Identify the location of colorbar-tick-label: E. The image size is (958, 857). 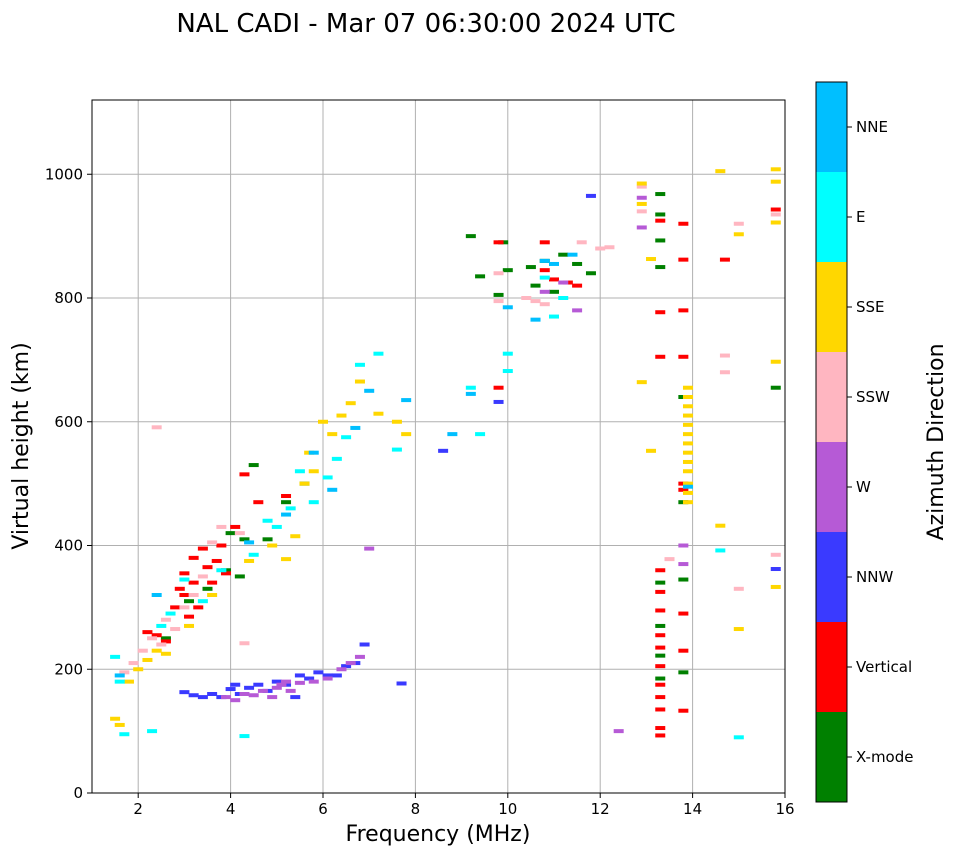
(860, 217).